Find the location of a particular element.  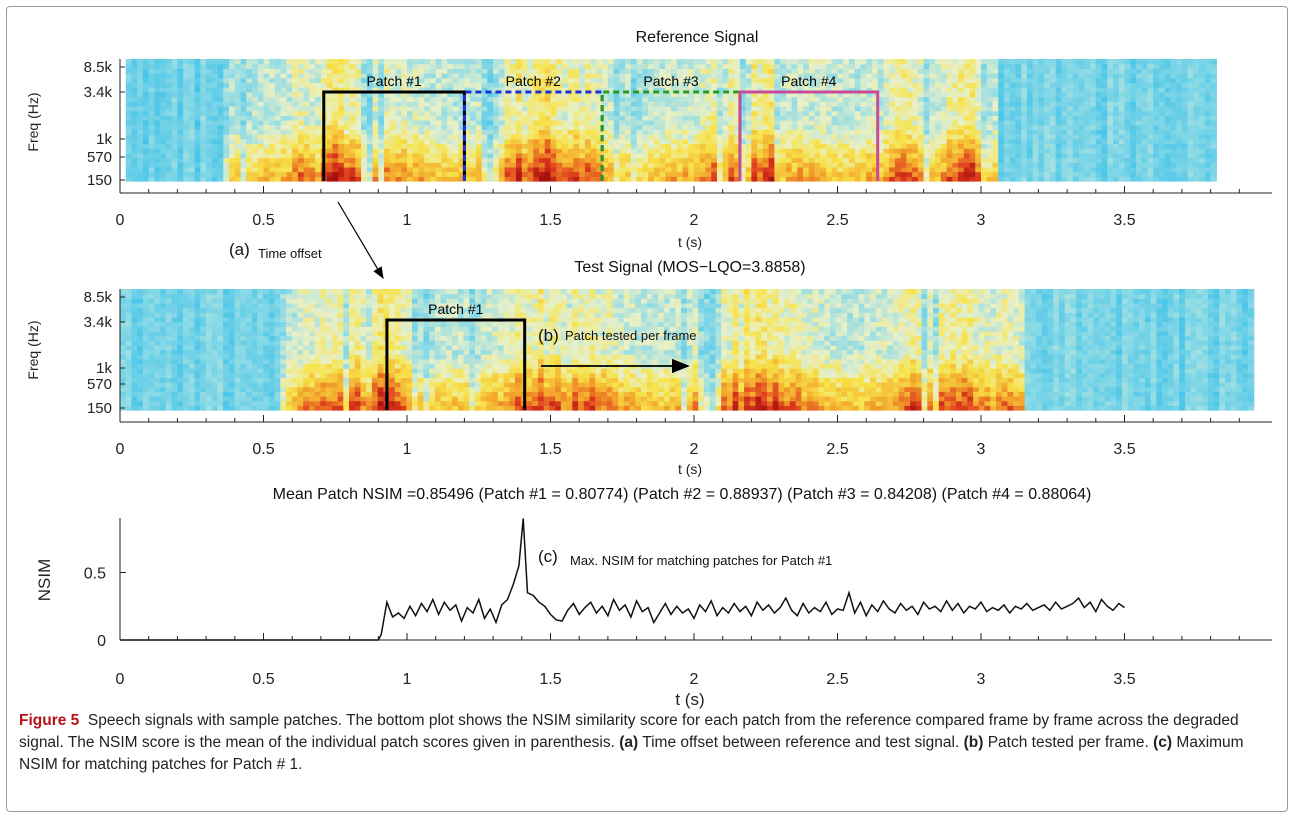

nsim-xlabel: t (s) is located at coordinates (689, 699).